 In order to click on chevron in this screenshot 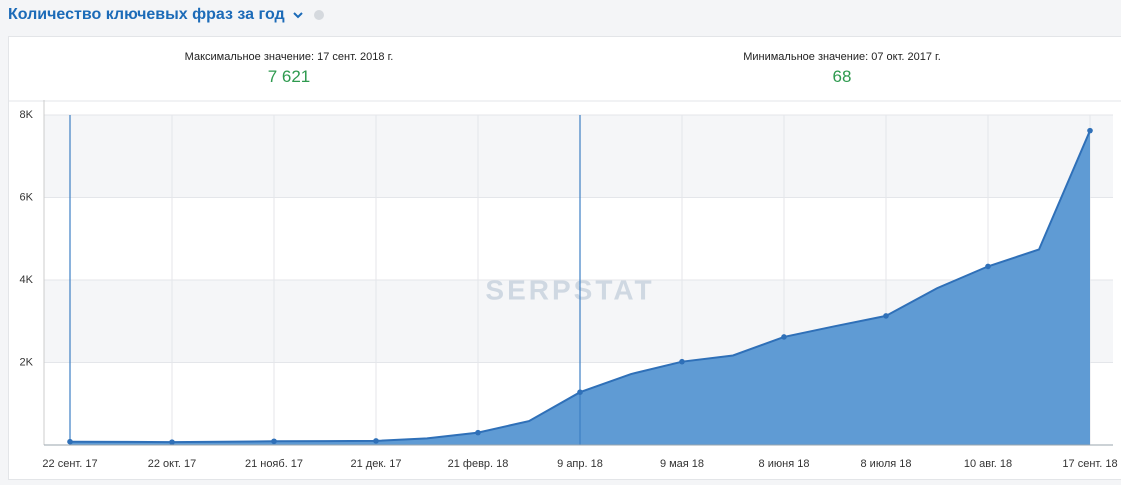, I will do `click(298, 15)`.